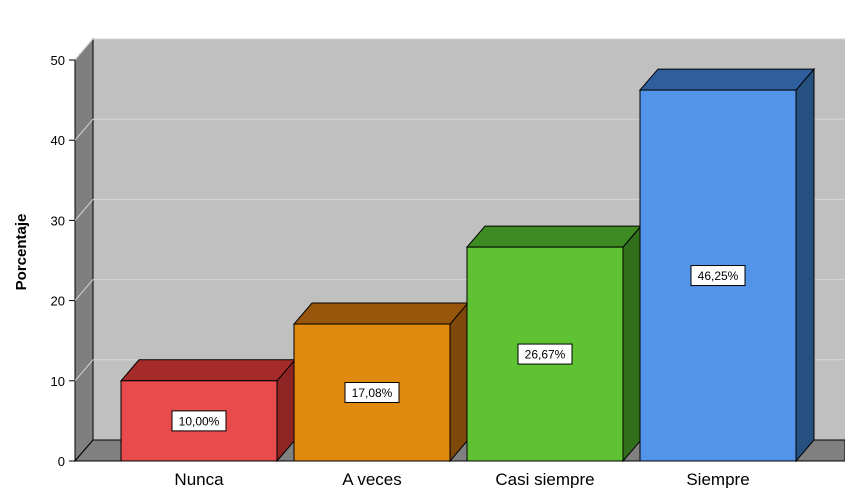 The width and height of the screenshot is (845, 488). I want to click on data-label: 17,08%, so click(372, 393).